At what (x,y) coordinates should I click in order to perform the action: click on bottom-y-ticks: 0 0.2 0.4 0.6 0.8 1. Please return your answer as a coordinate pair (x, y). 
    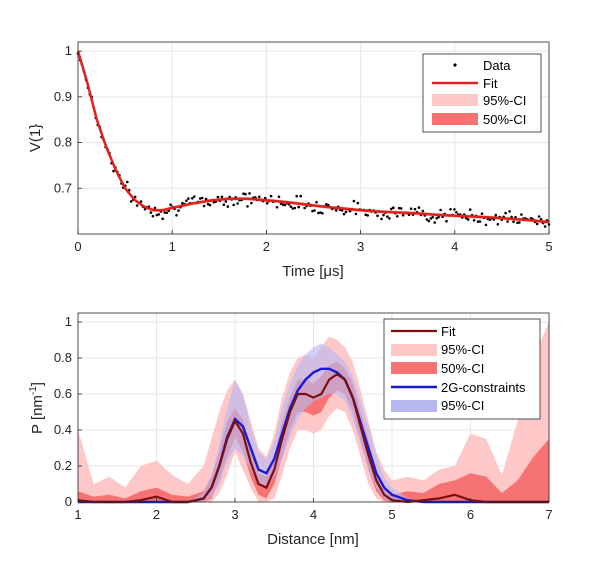
    Looking at the image, I should click on (68, 411).